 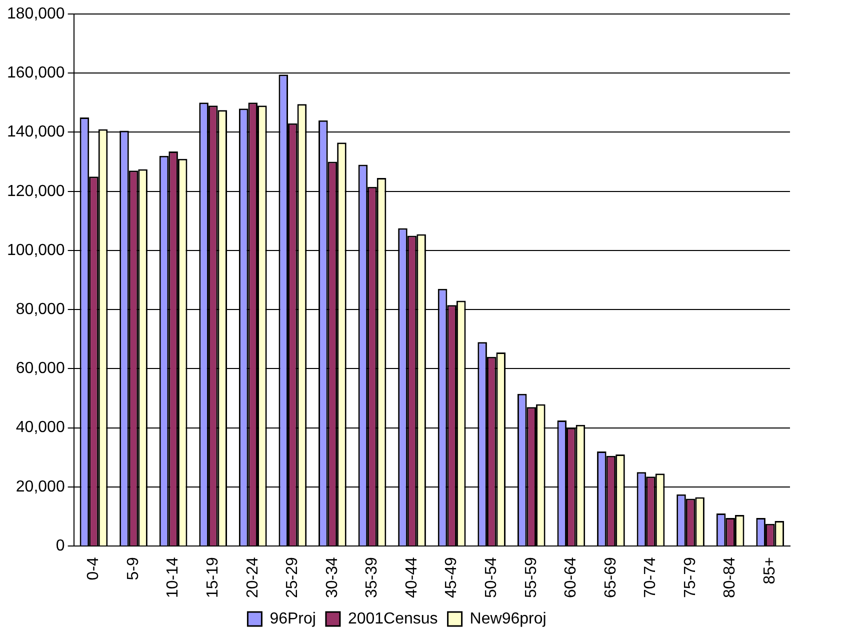 What do you see at coordinates (508, 619) in the screenshot?
I see `legend-label: New96proj` at bounding box center [508, 619].